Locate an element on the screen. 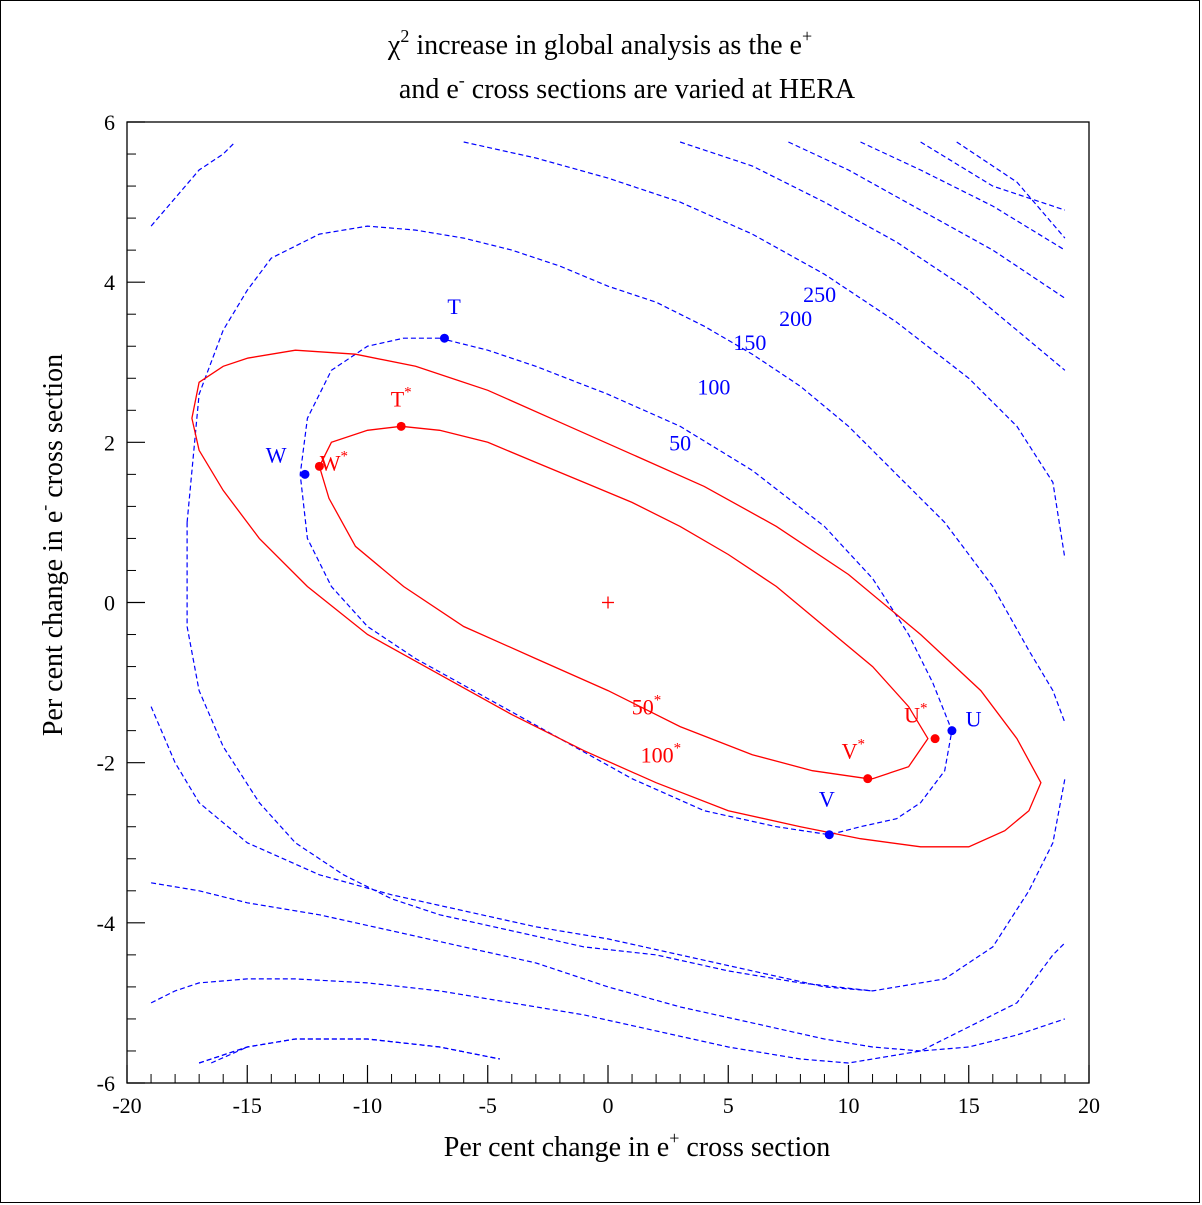 The width and height of the screenshot is (1202, 1205). red-point-U is located at coordinates (935, 739).